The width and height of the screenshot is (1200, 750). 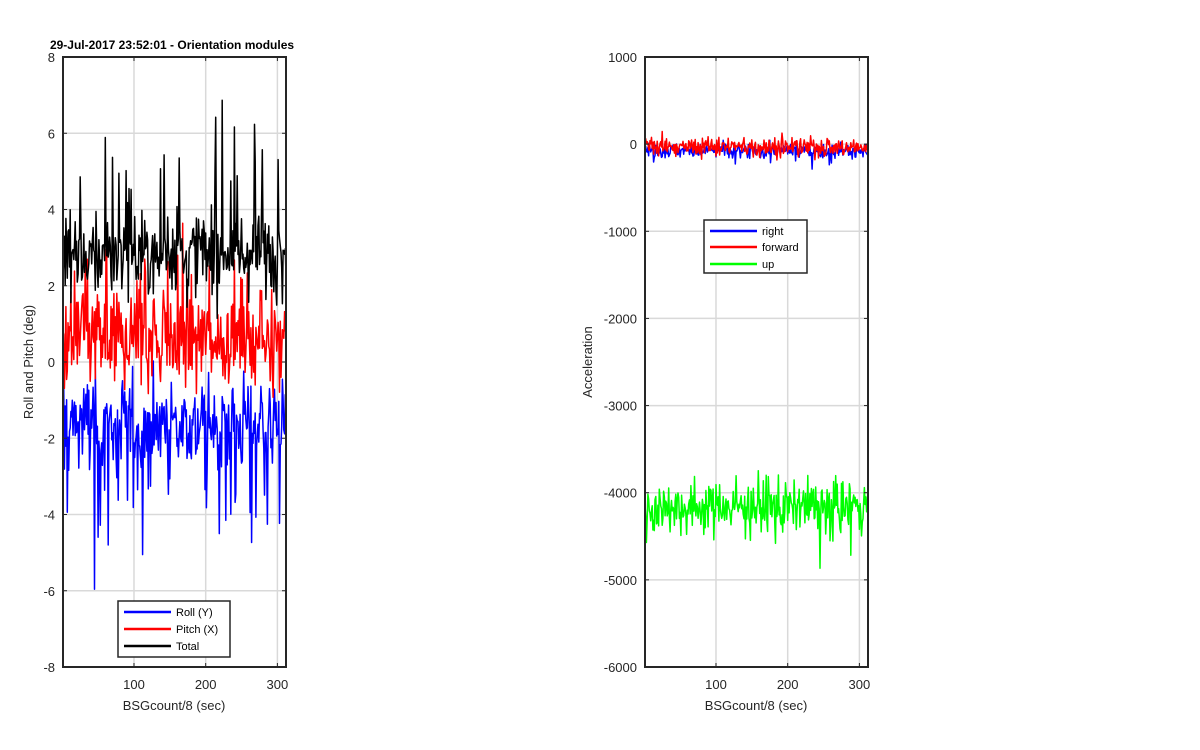 What do you see at coordinates (772, 232) in the screenshot?
I see `legend-label-right: right` at bounding box center [772, 232].